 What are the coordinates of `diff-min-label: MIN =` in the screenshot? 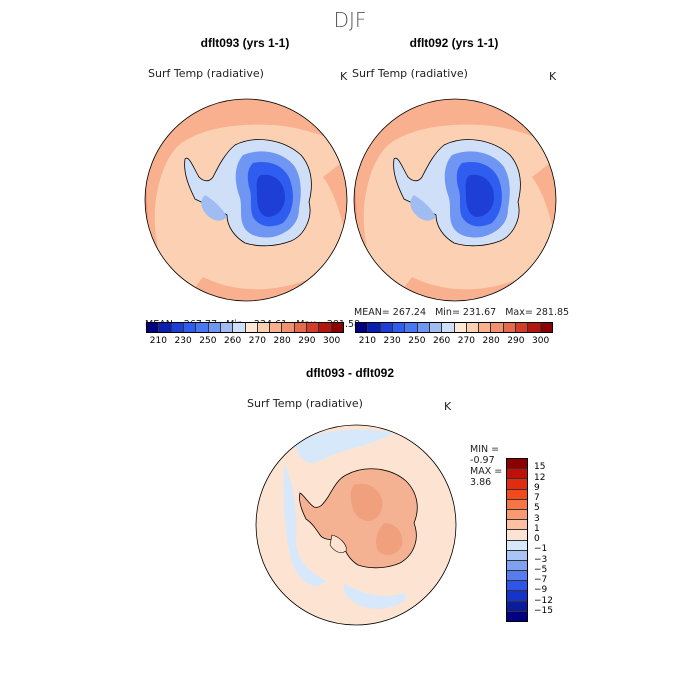 It's located at (485, 449).